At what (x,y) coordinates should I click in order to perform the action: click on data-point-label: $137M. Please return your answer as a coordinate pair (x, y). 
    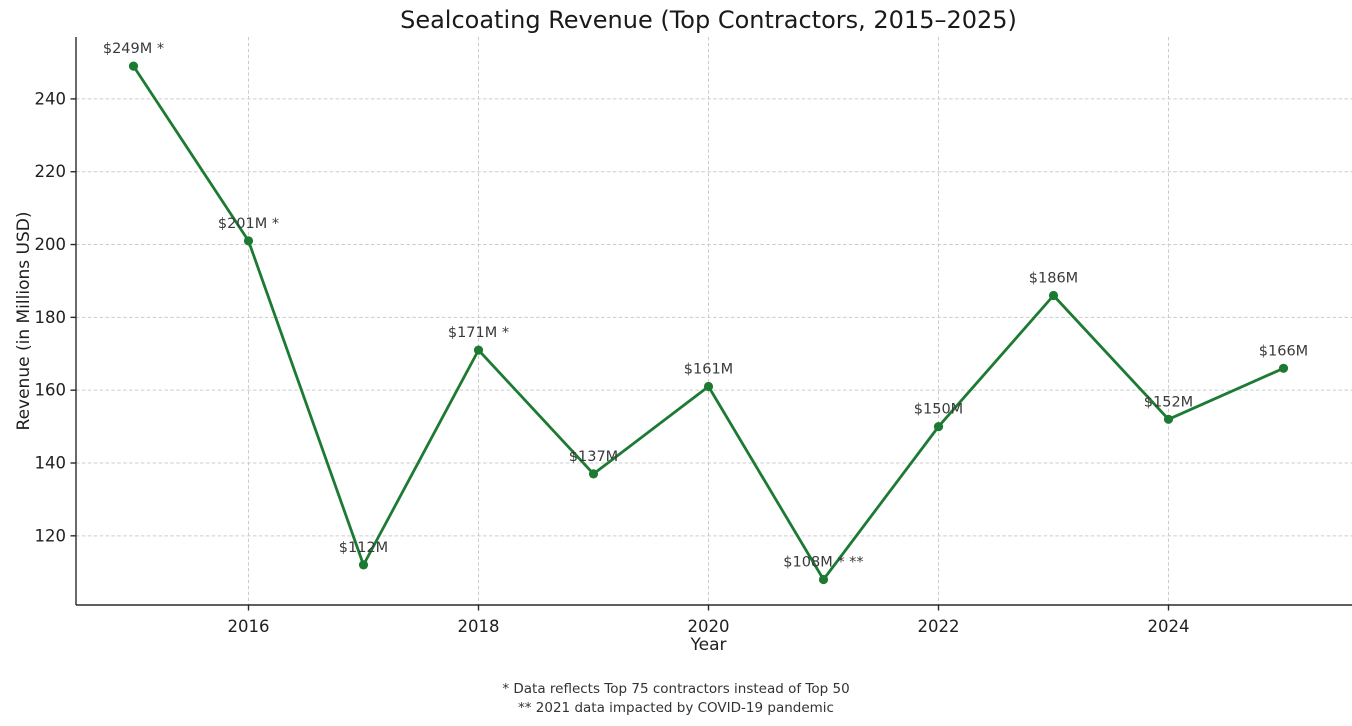
    Looking at the image, I should click on (593, 457).